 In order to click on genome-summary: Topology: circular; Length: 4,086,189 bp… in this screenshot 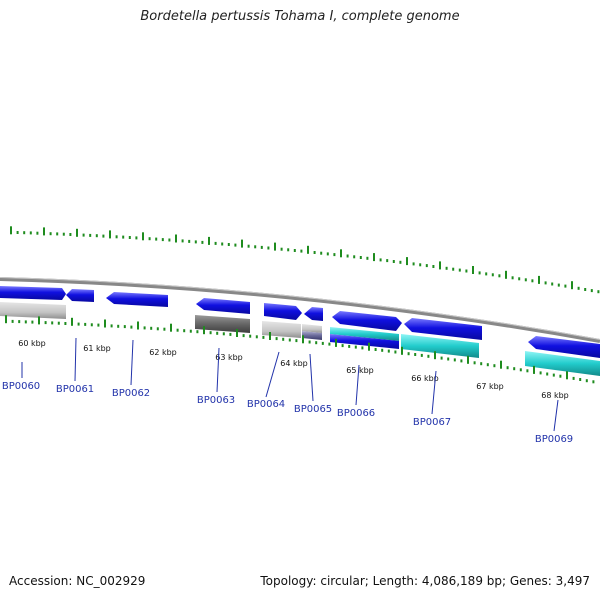, I will do `click(425, 581)`.